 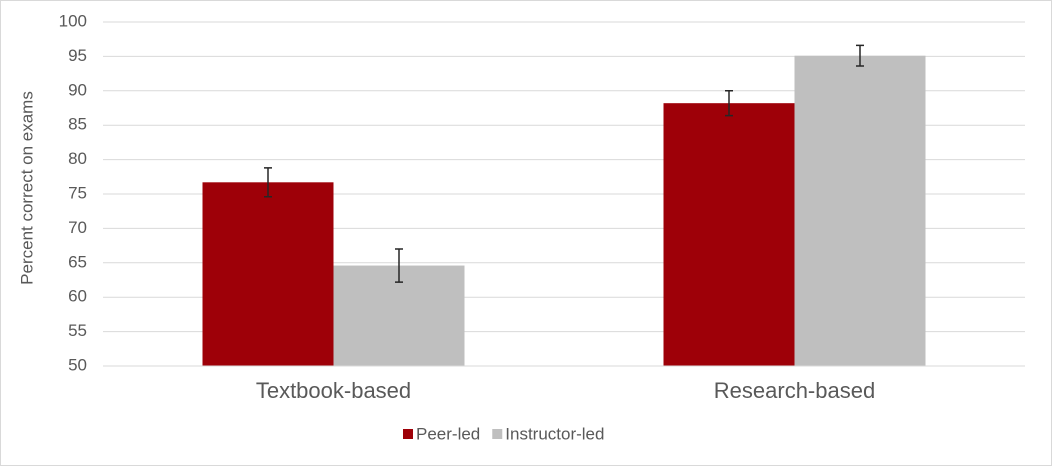 What do you see at coordinates (77, 89) in the screenshot?
I see `y-tick-label: 90` at bounding box center [77, 89].